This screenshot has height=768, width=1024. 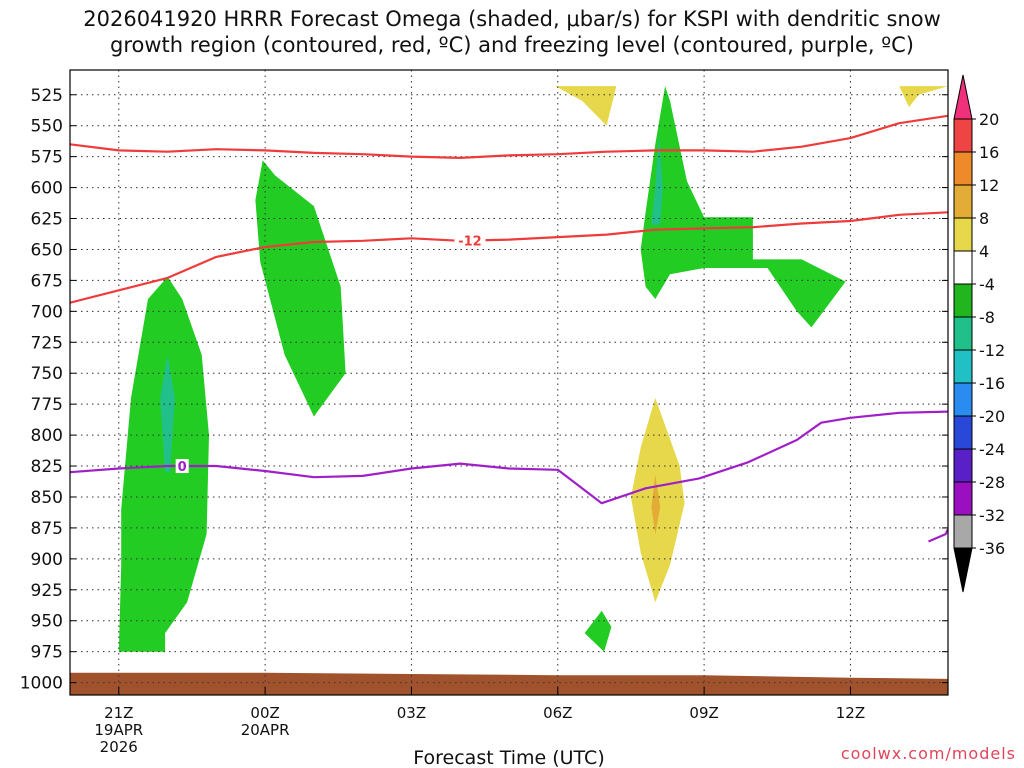 I want to click on colorbar-label-10: -24, so click(x=992, y=449).